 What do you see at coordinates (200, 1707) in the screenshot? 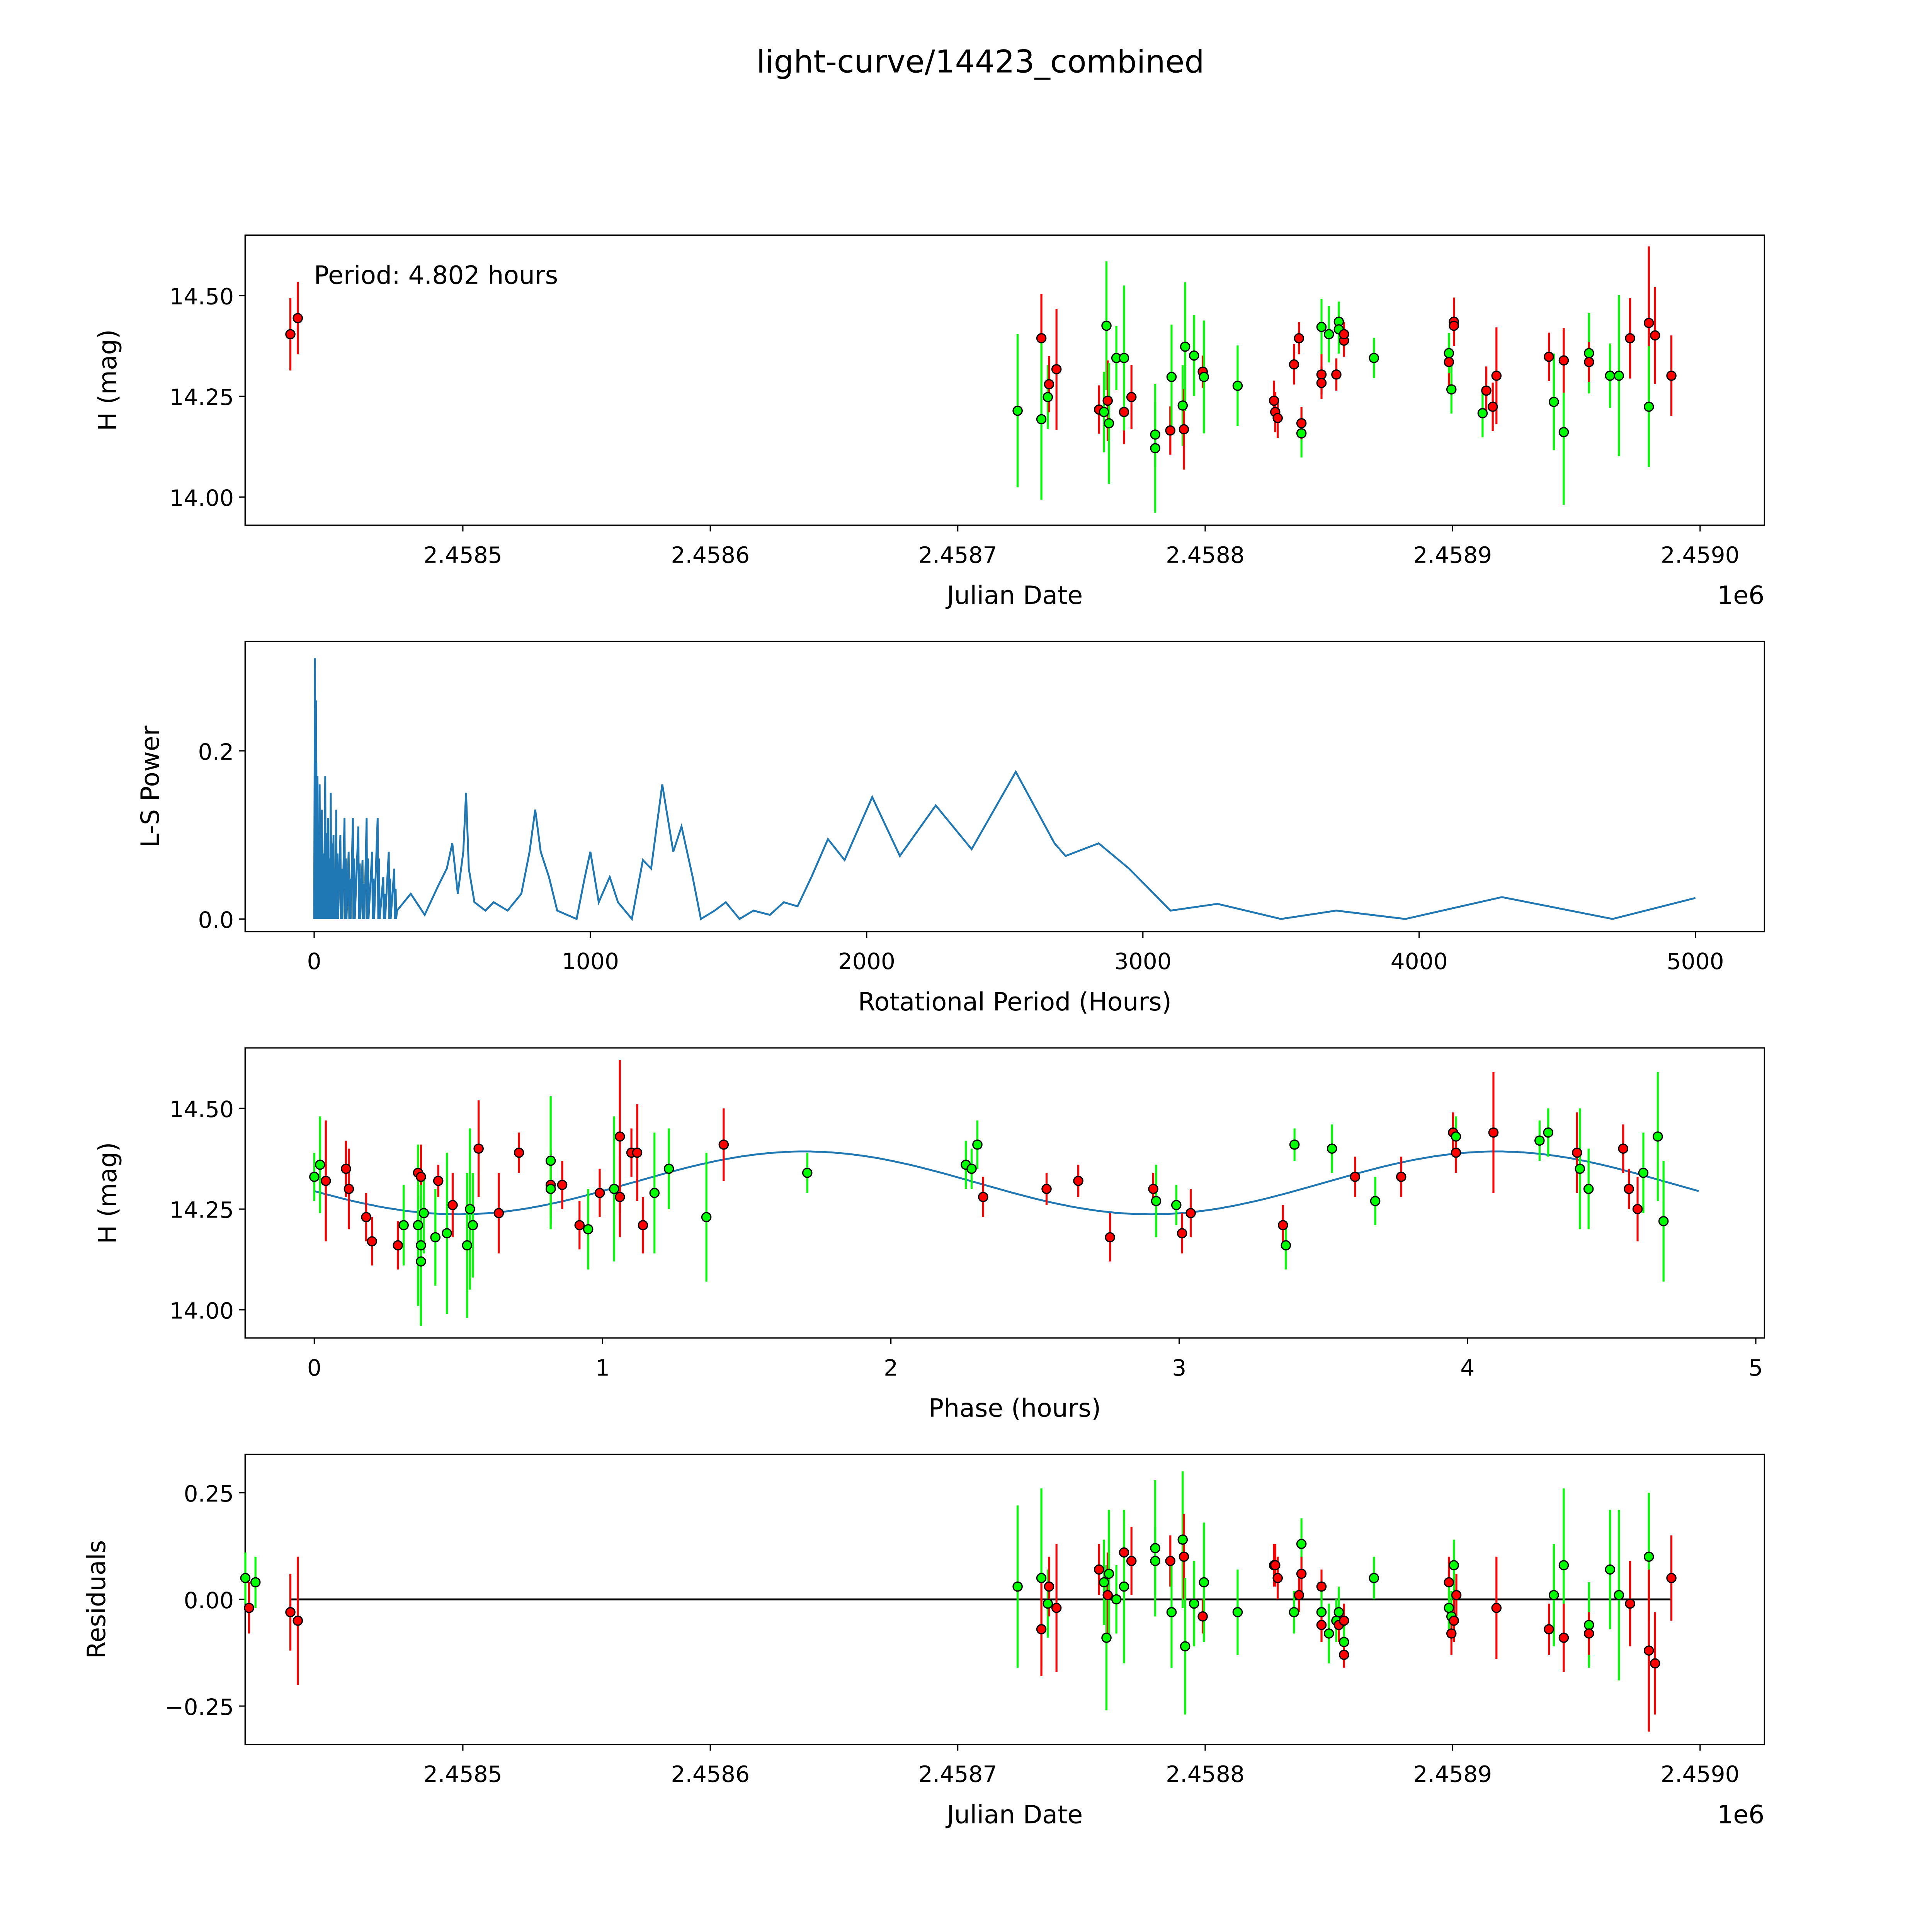
I see `y-tick-label: −0.25` at bounding box center [200, 1707].